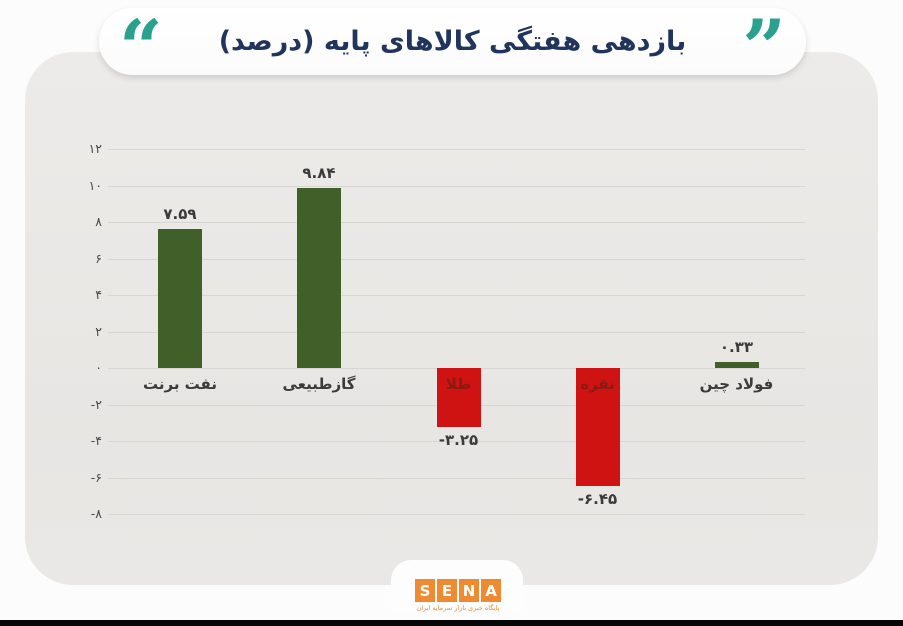  I want to click on chart-title: بازدهی هفتگی کالاهای پایه (درصد), so click(452, 41).